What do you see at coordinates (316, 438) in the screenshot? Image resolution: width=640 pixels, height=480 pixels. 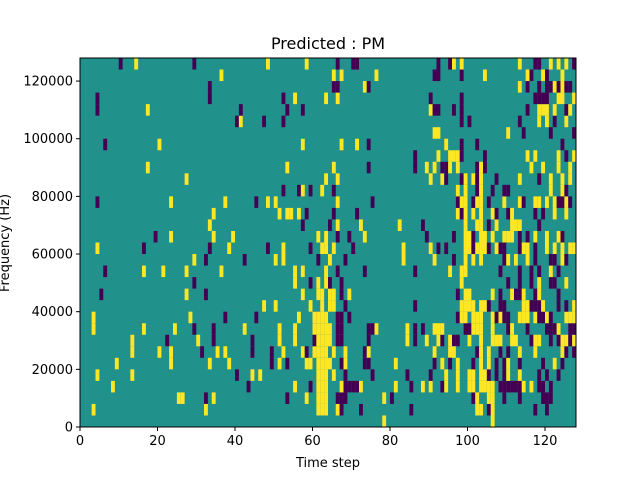 I see `x-axis-ticks: 0 20 40 60 80 100 120` at bounding box center [316, 438].